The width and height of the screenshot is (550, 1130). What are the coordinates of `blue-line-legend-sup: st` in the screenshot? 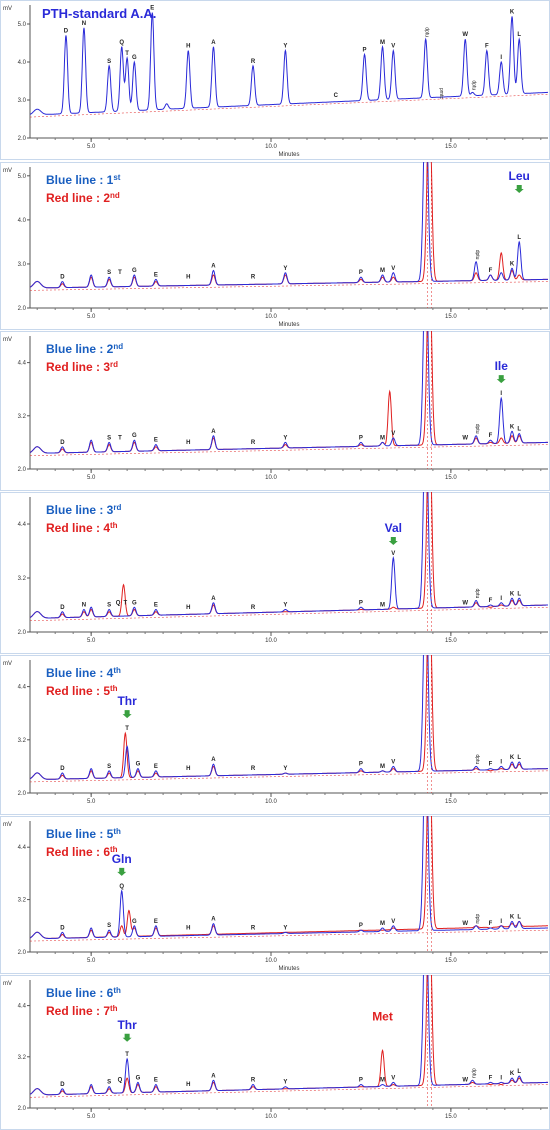 It's located at (116, 177).